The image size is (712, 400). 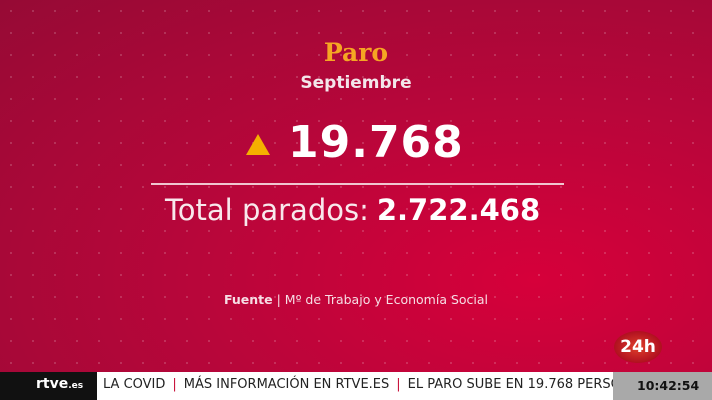 I want to click on ticker-item: MÁS INFORMACIÓN EN RTVE.ES, so click(x=286, y=384).